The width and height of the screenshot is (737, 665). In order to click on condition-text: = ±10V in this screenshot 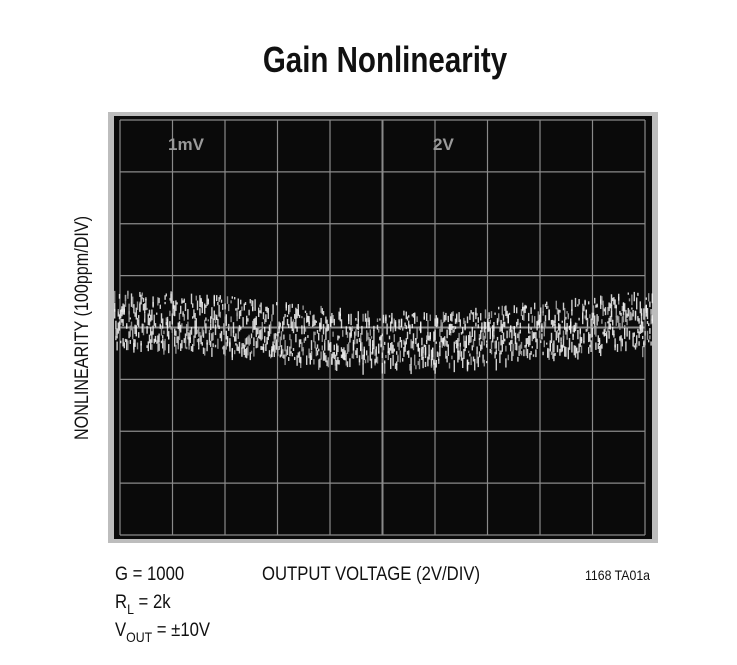, I will do `click(181, 629)`.